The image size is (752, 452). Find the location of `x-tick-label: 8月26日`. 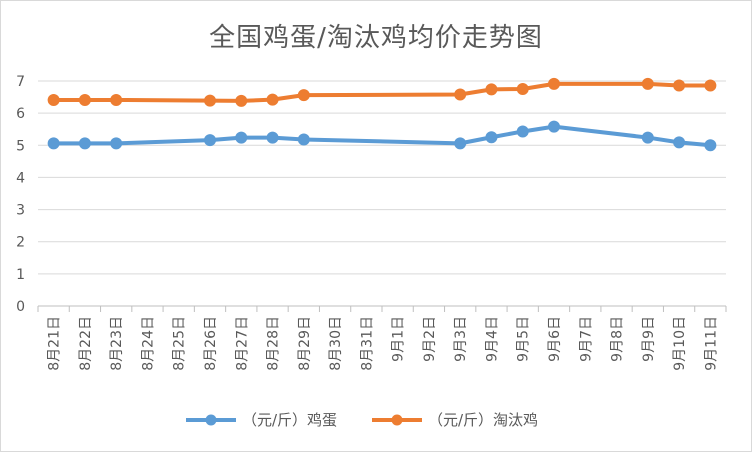

x-tick-label: 8月26日 is located at coordinates (211, 343).